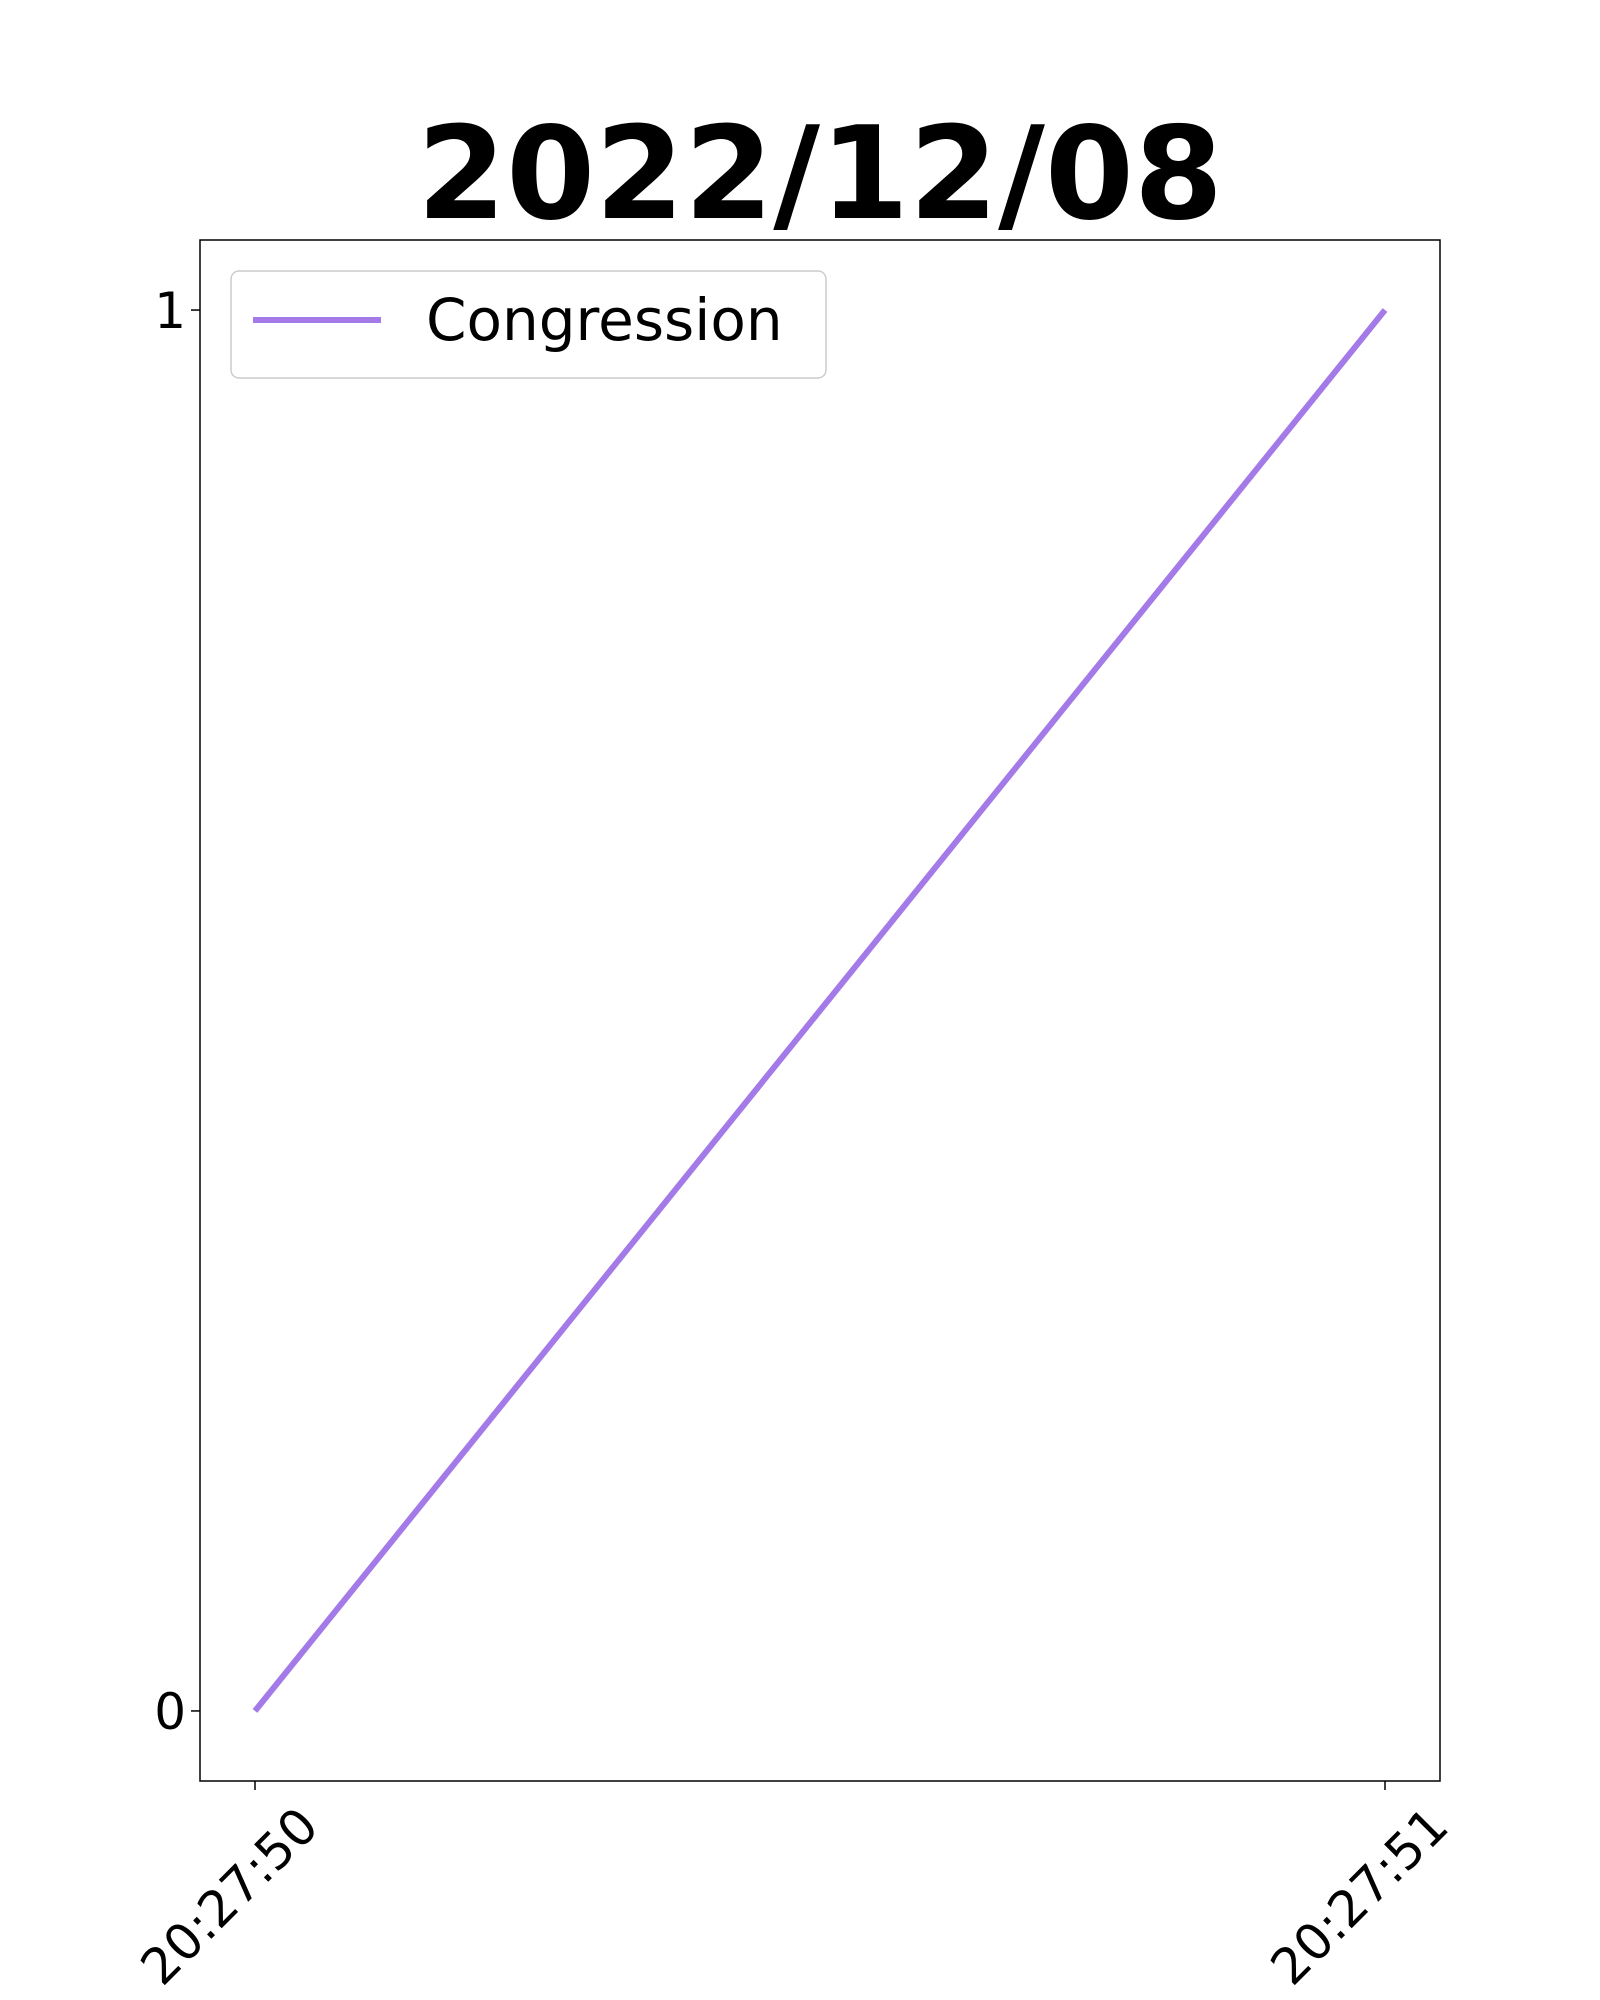 This screenshot has height=2000, width=1600. Describe the element at coordinates (170, 311) in the screenshot. I see `y-tick-label: 1` at that location.